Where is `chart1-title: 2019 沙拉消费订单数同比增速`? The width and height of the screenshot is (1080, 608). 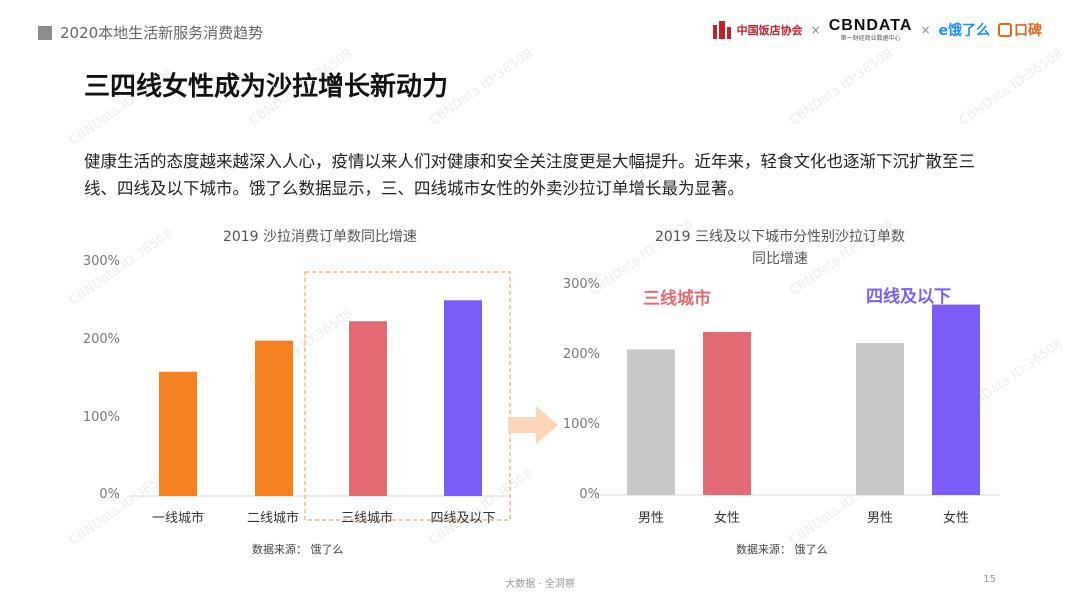
chart1-title: 2019 沙拉消费订单数同比增速 is located at coordinates (320, 237).